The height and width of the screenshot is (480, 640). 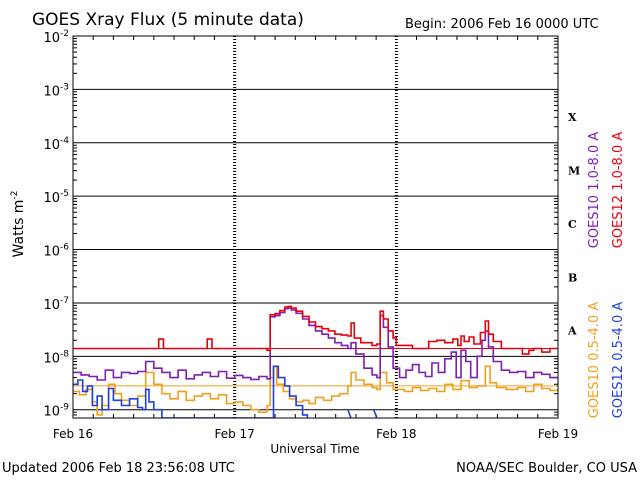 What do you see at coordinates (572, 331) in the screenshot?
I see `flare-class-label: A` at bounding box center [572, 331].